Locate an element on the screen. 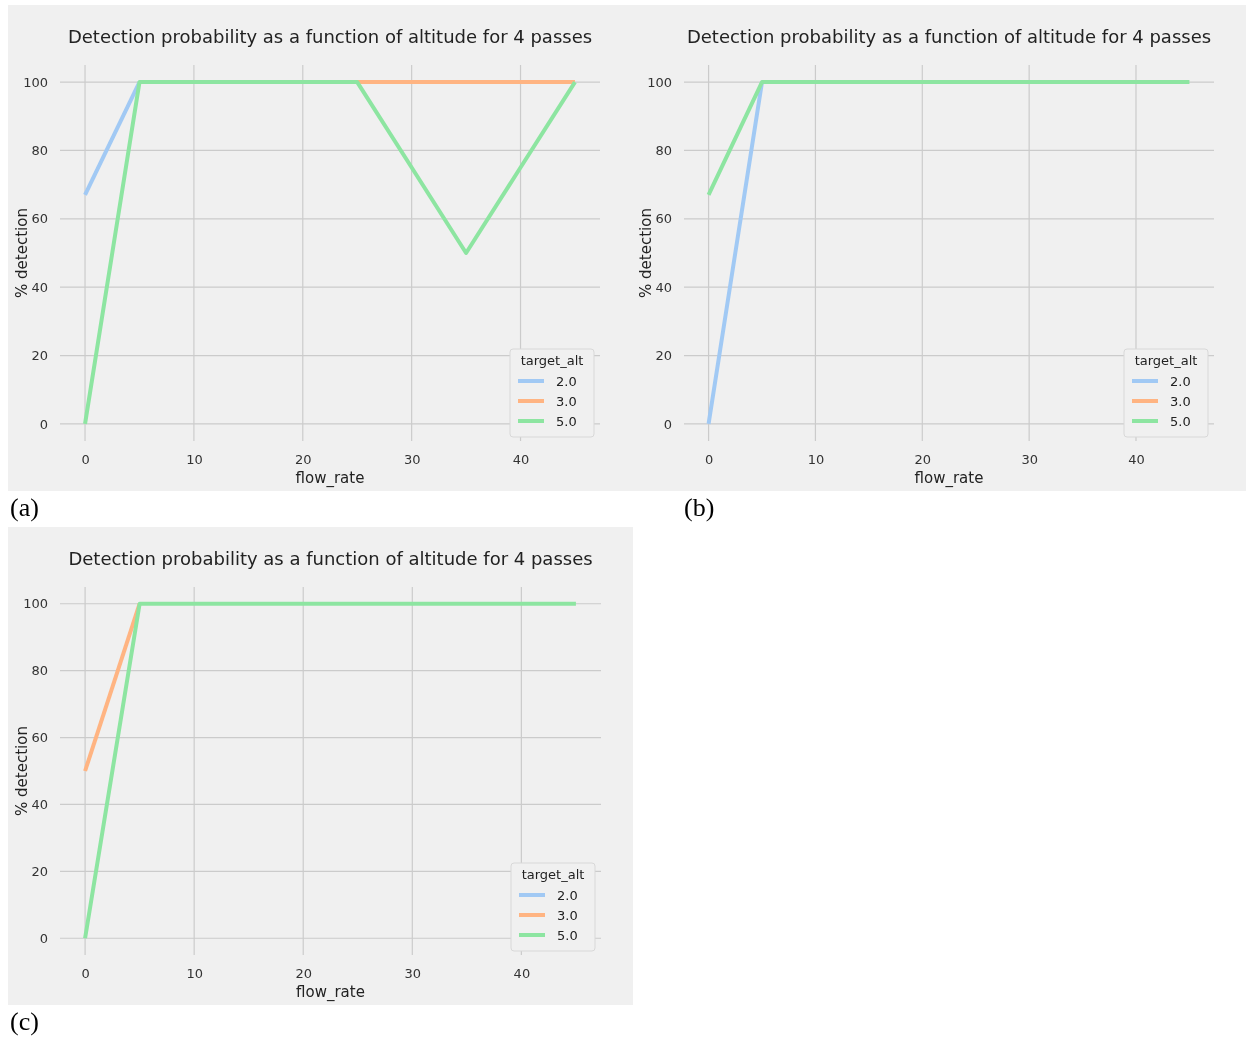 Image resolution: width=1246 pixels, height=1044 pixels. text: (b) is located at coordinates (699, 508).